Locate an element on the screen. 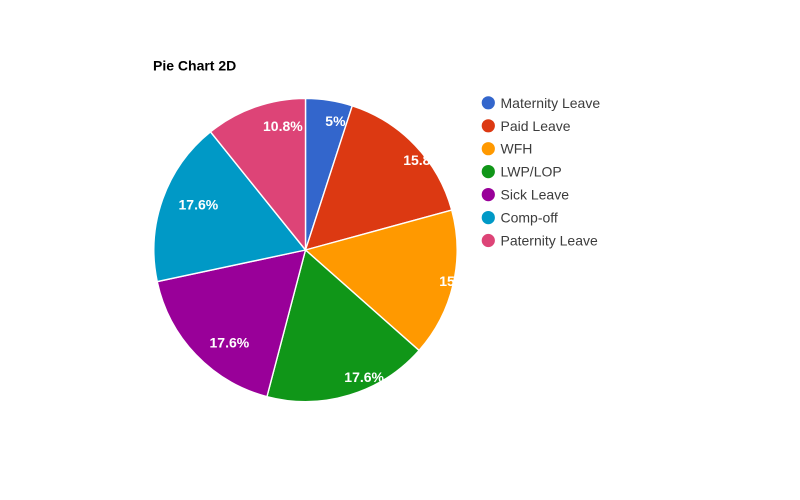 This screenshot has width=800, height=500. svg-text: WFH is located at coordinates (517, 149).